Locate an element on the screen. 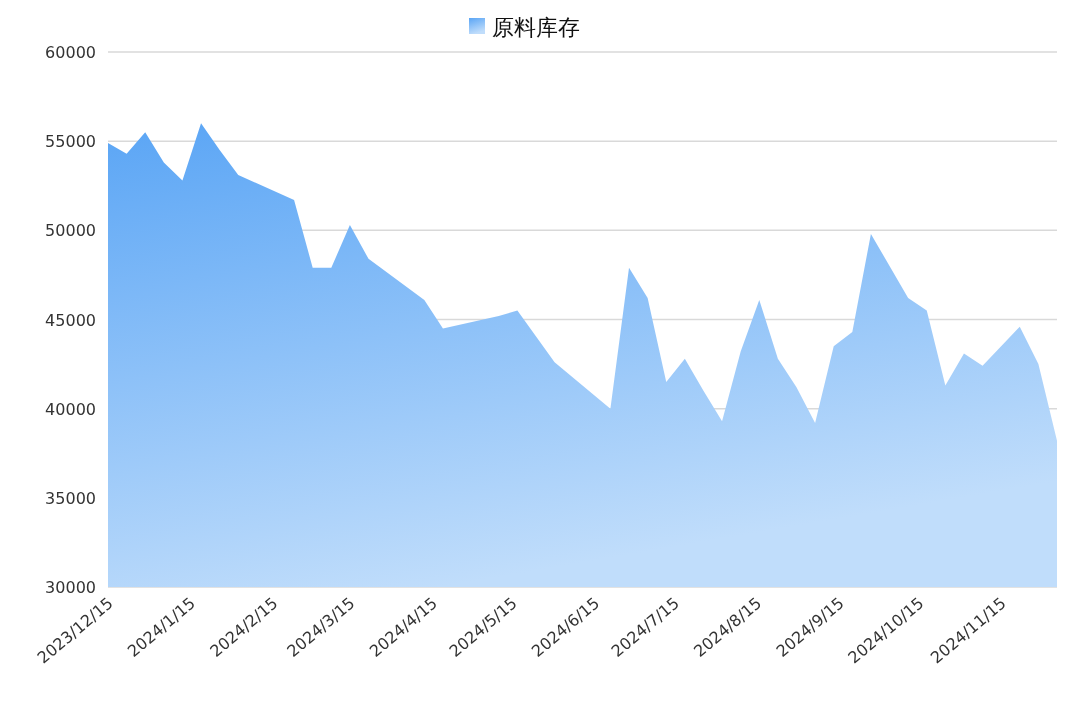  y-tick-label: 60000 is located at coordinates (70, 52).